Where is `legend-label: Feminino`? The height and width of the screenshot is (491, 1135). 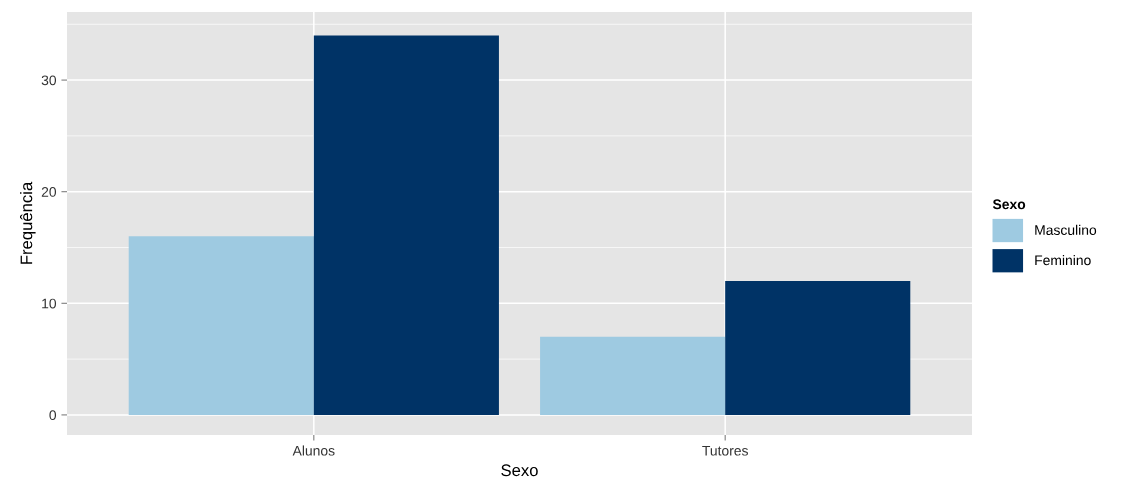
legend-label: Feminino is located at coordinates (1063, 260).